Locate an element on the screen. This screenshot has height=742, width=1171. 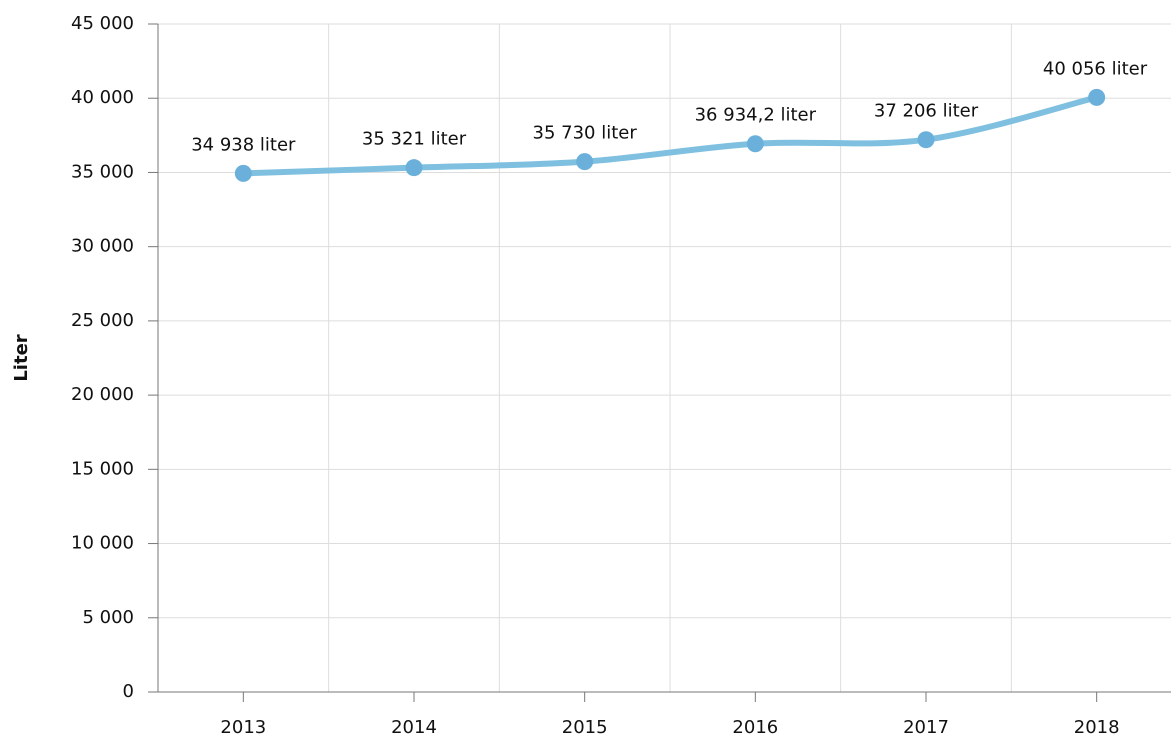
y-tick-label: 45 000 is located at coordinates (102, 23).